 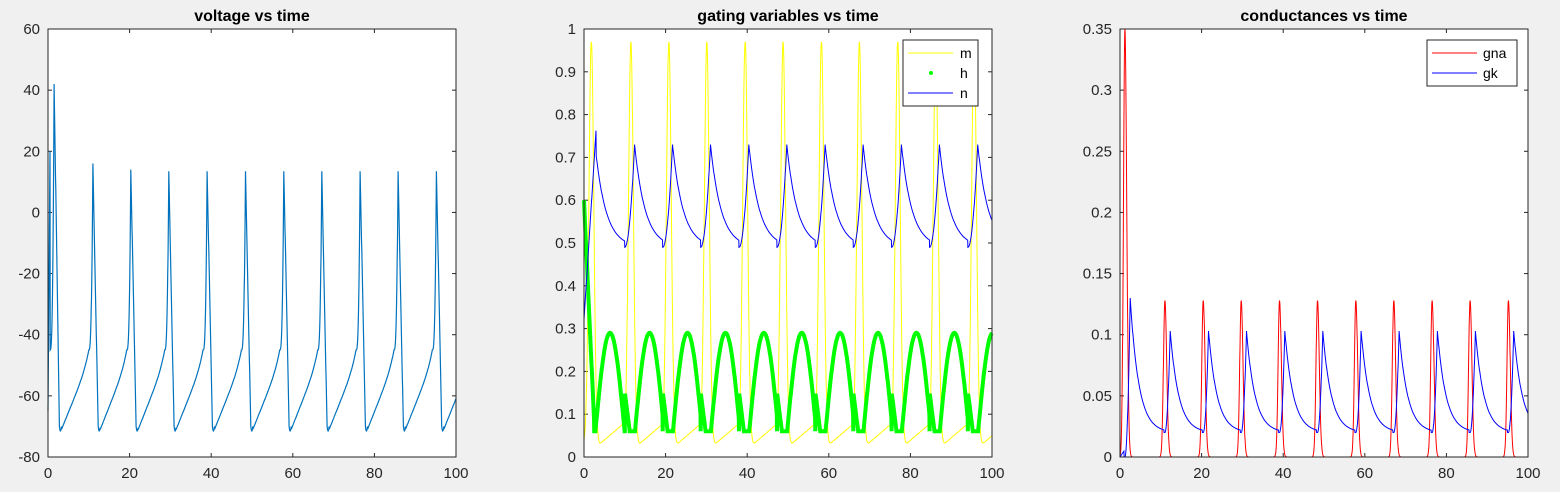 What do you see at coordinates (29, 457) in the screenshot?
I see `y-tick-label: -80` at bounding box center [29, 457].